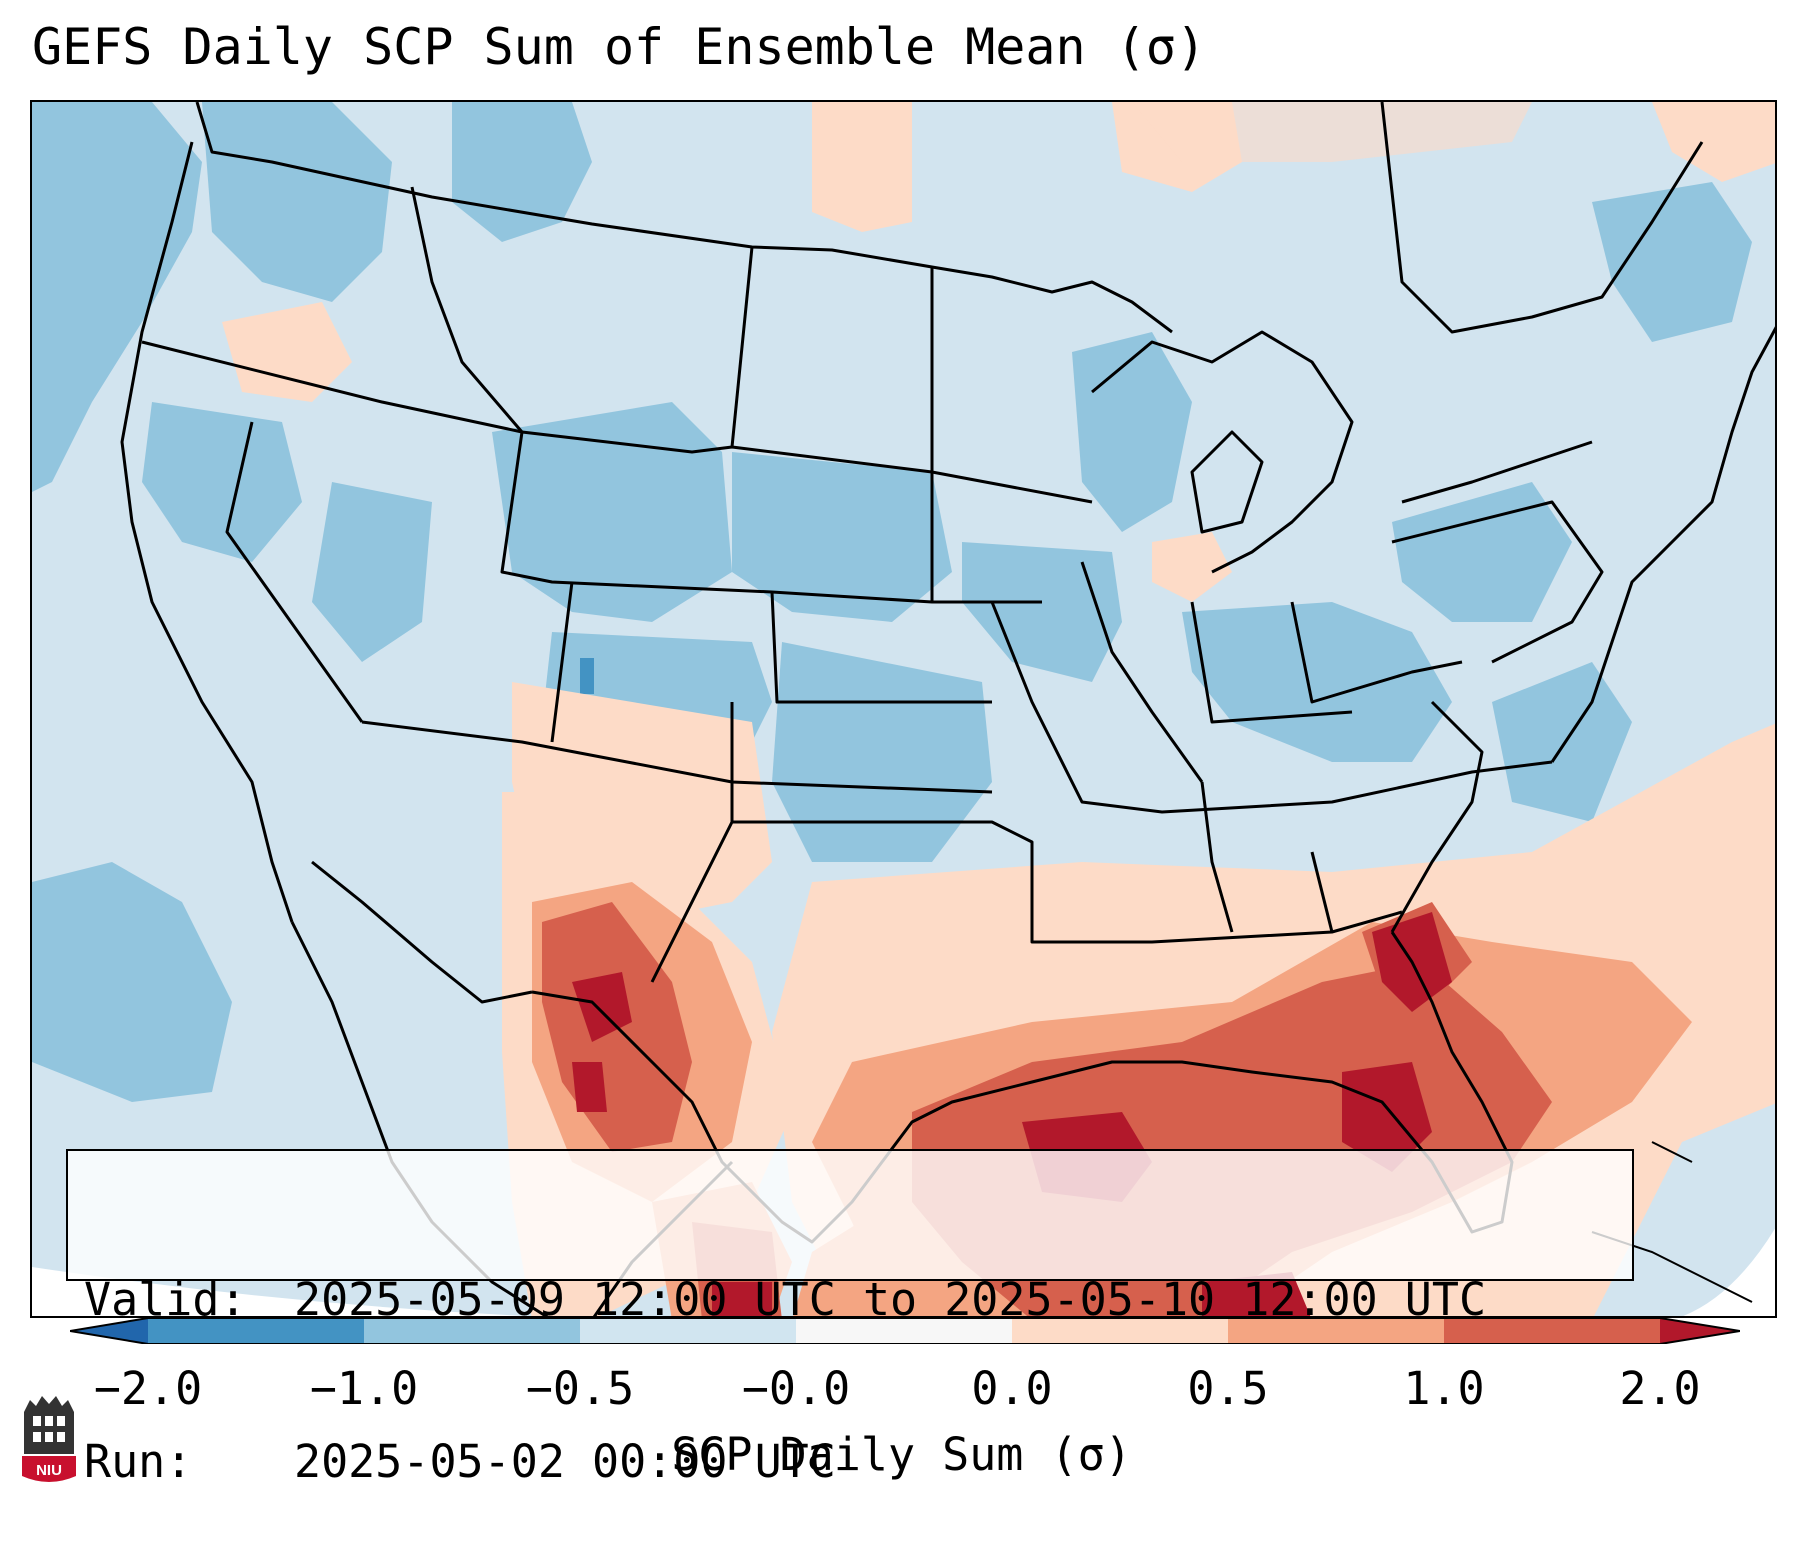 The height and width of the screenshot is (1543, 1803). I want to click on shield-icon, so click(49, 1469).